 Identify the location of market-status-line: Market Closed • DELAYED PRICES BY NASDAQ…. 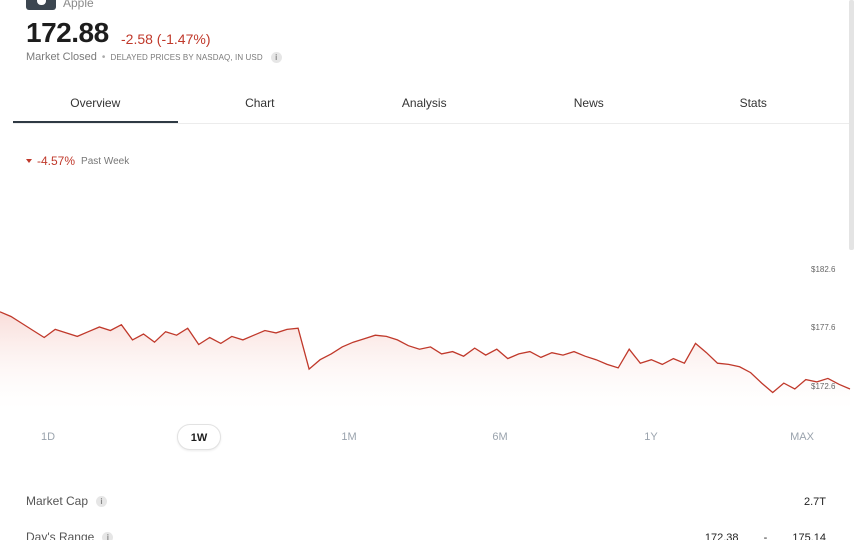
(154, 57).